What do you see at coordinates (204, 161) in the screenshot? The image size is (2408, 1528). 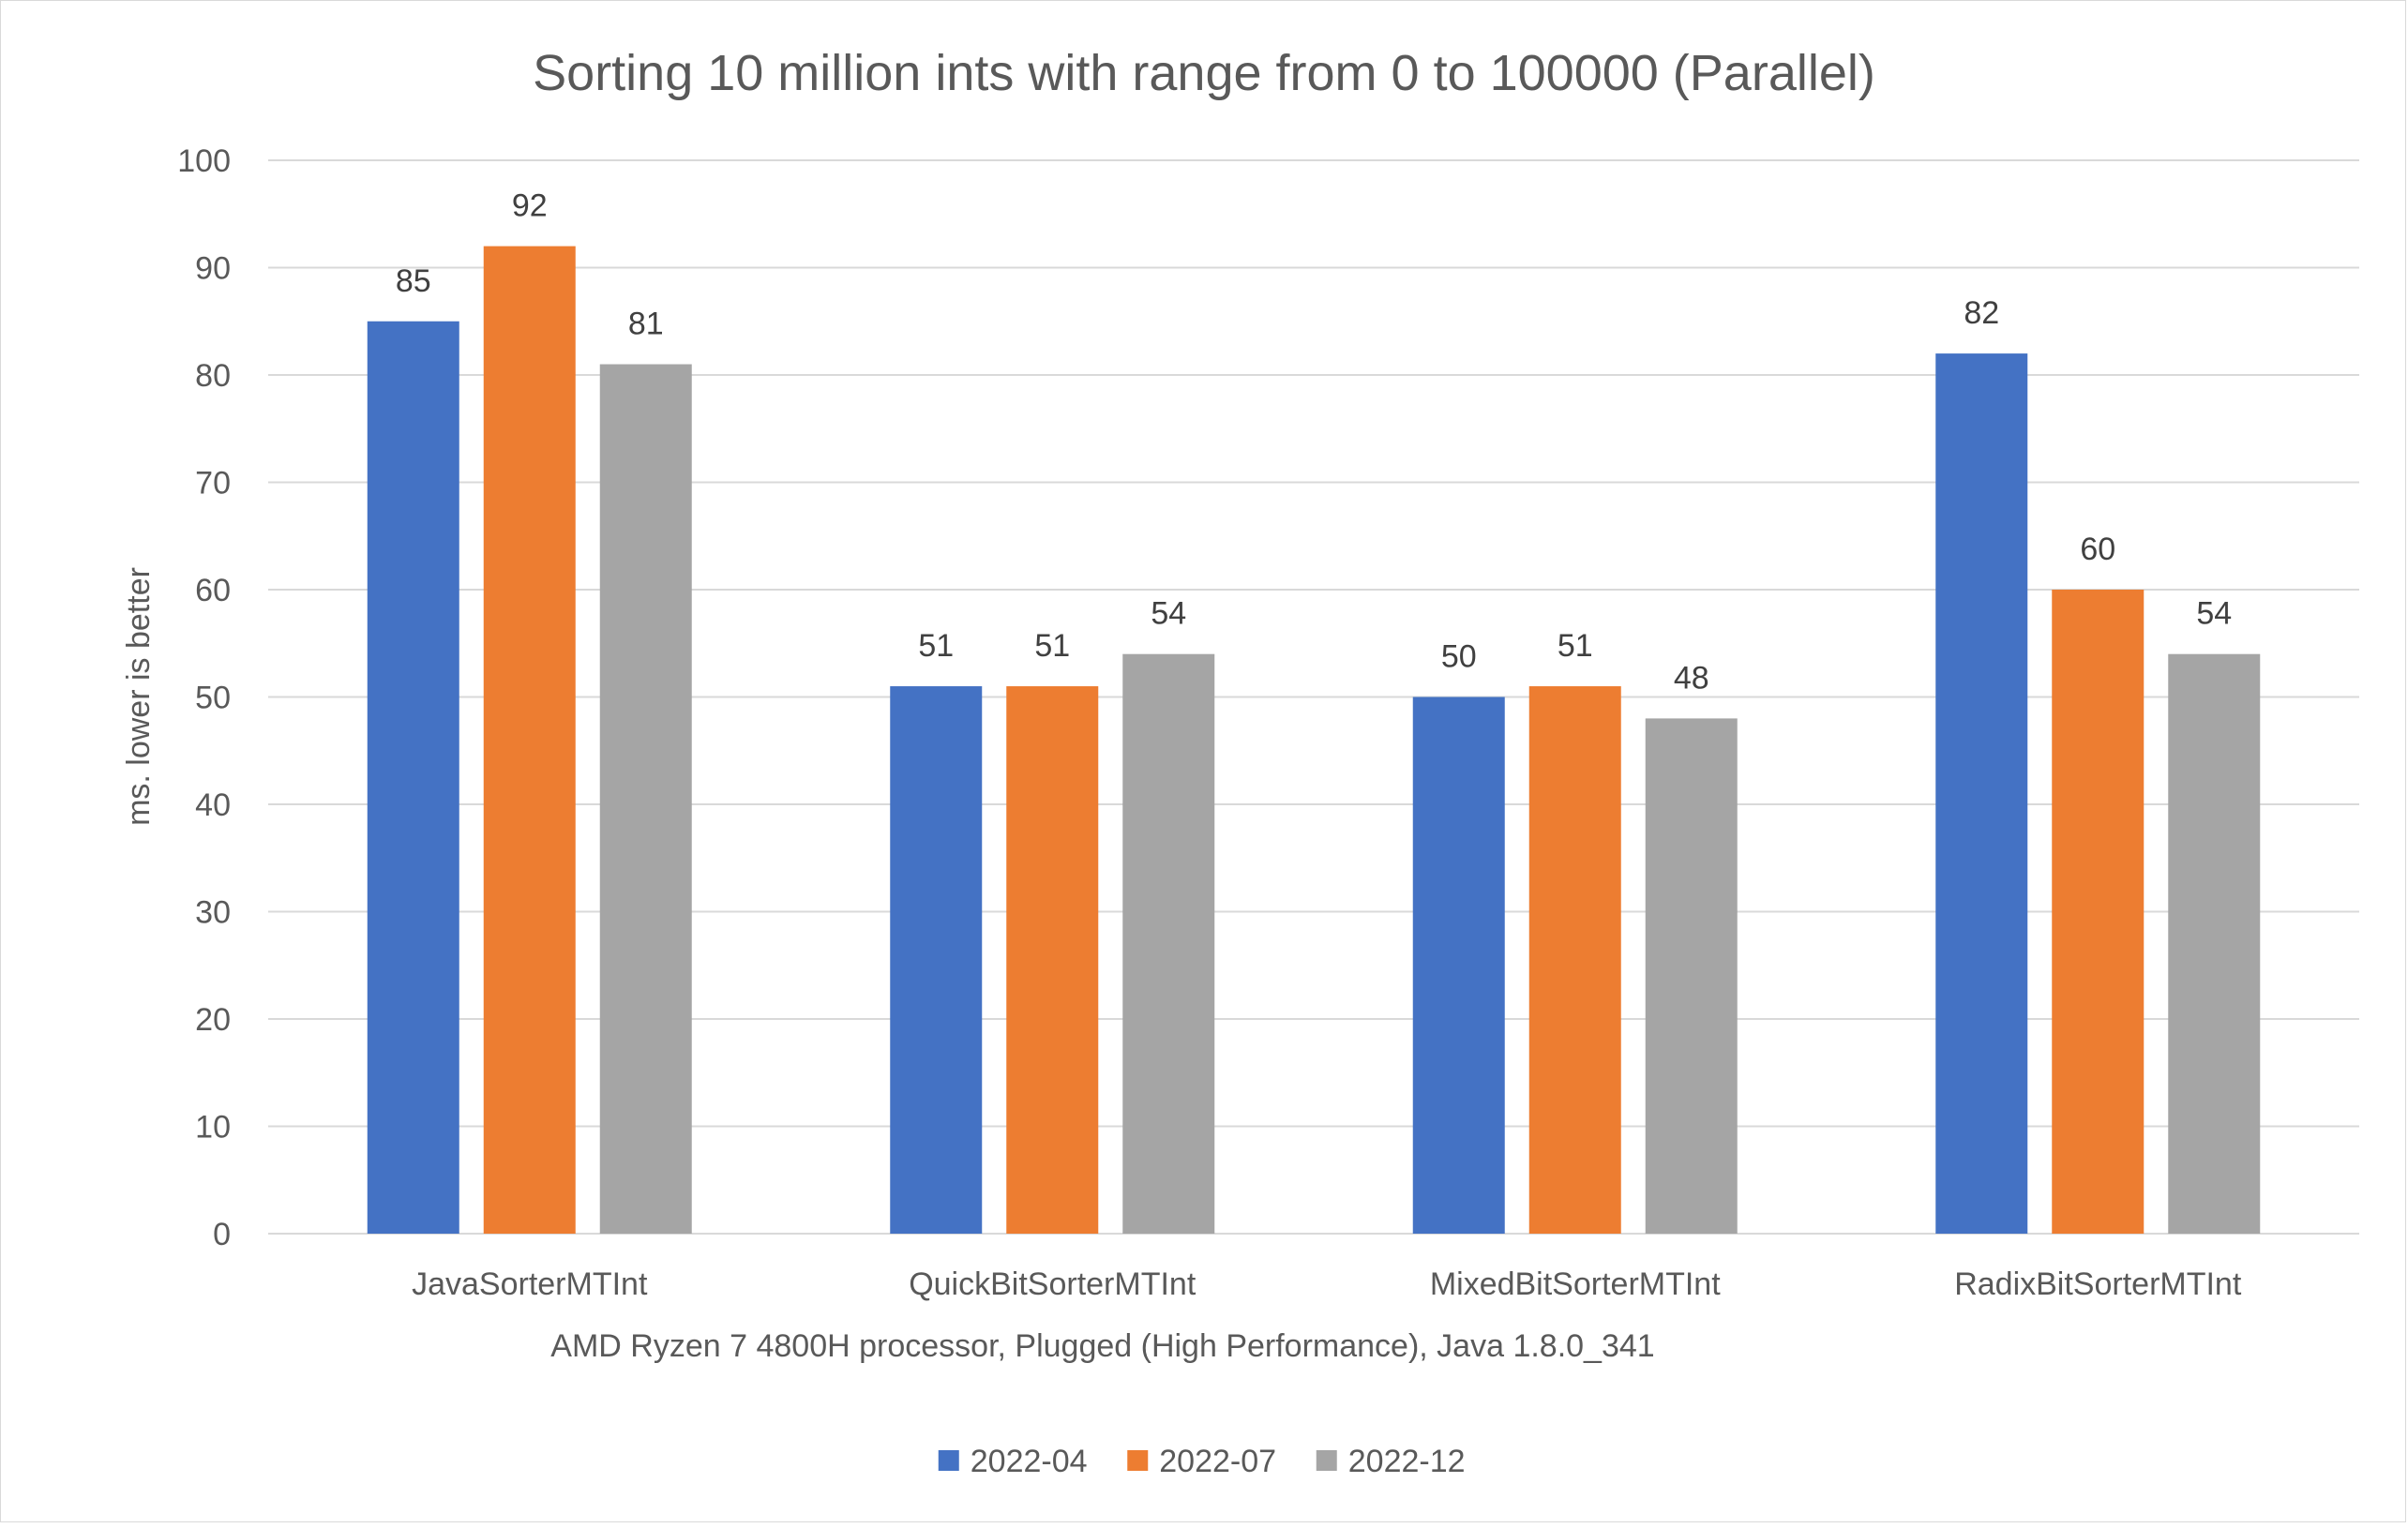 I see `y-tick-label: 100` at bounding box center [204, 161].